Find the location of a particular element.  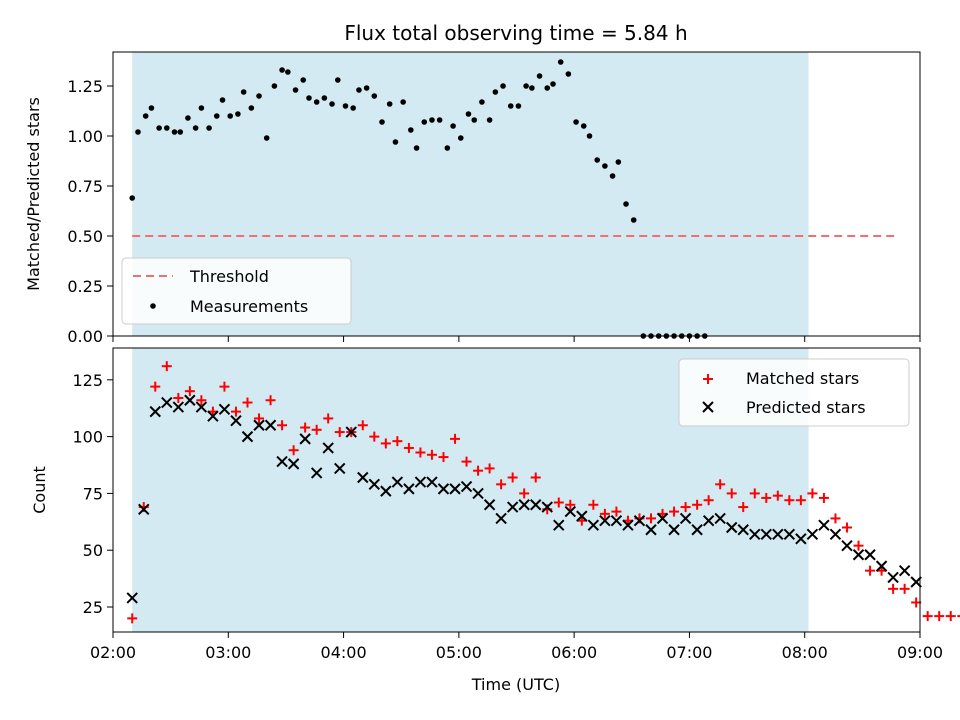

x-tick-label: 06:00 is located at coordinates (574, 652).